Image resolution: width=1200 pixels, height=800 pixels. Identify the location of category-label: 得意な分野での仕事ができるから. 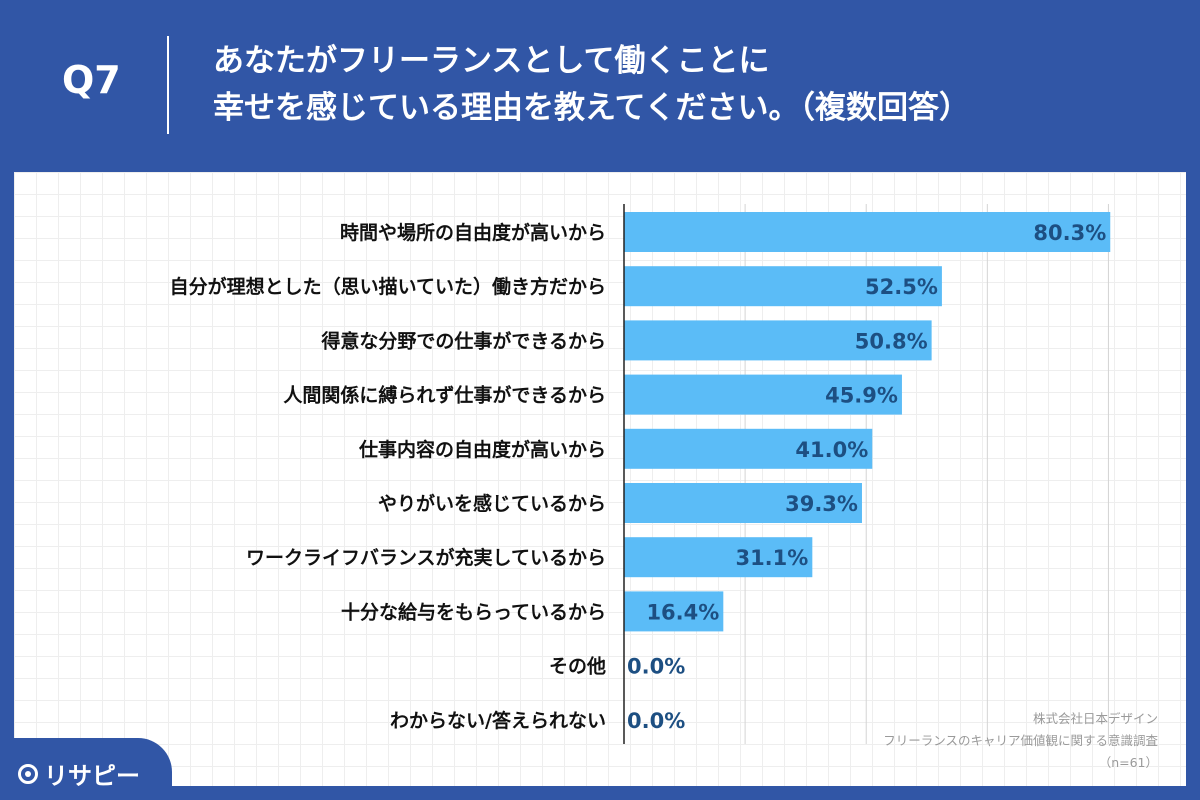
(463, 340).